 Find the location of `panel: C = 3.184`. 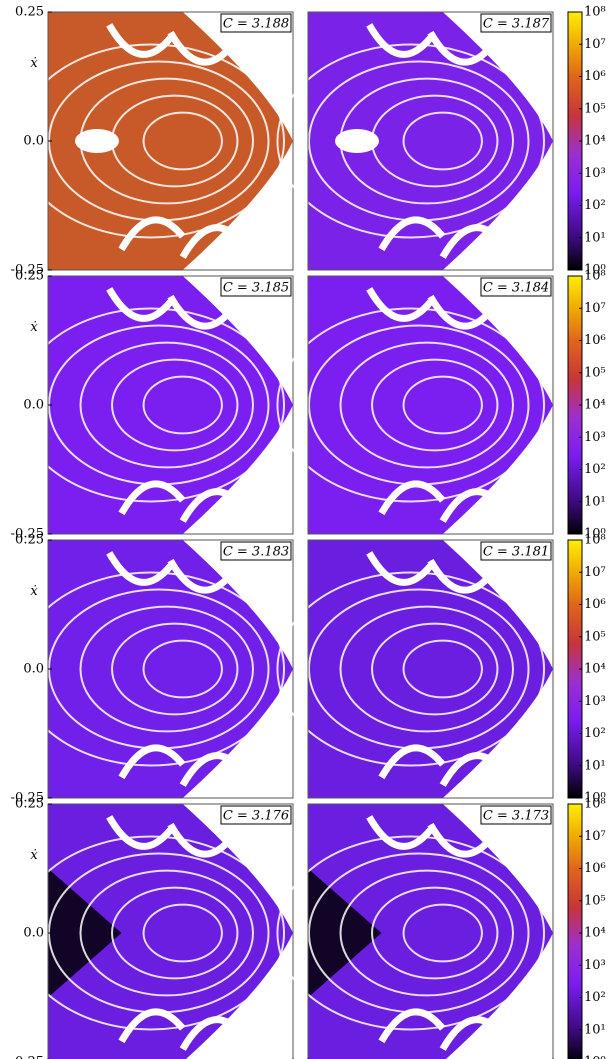

panel: C = 3.184 is located at coordinates (415, 405).